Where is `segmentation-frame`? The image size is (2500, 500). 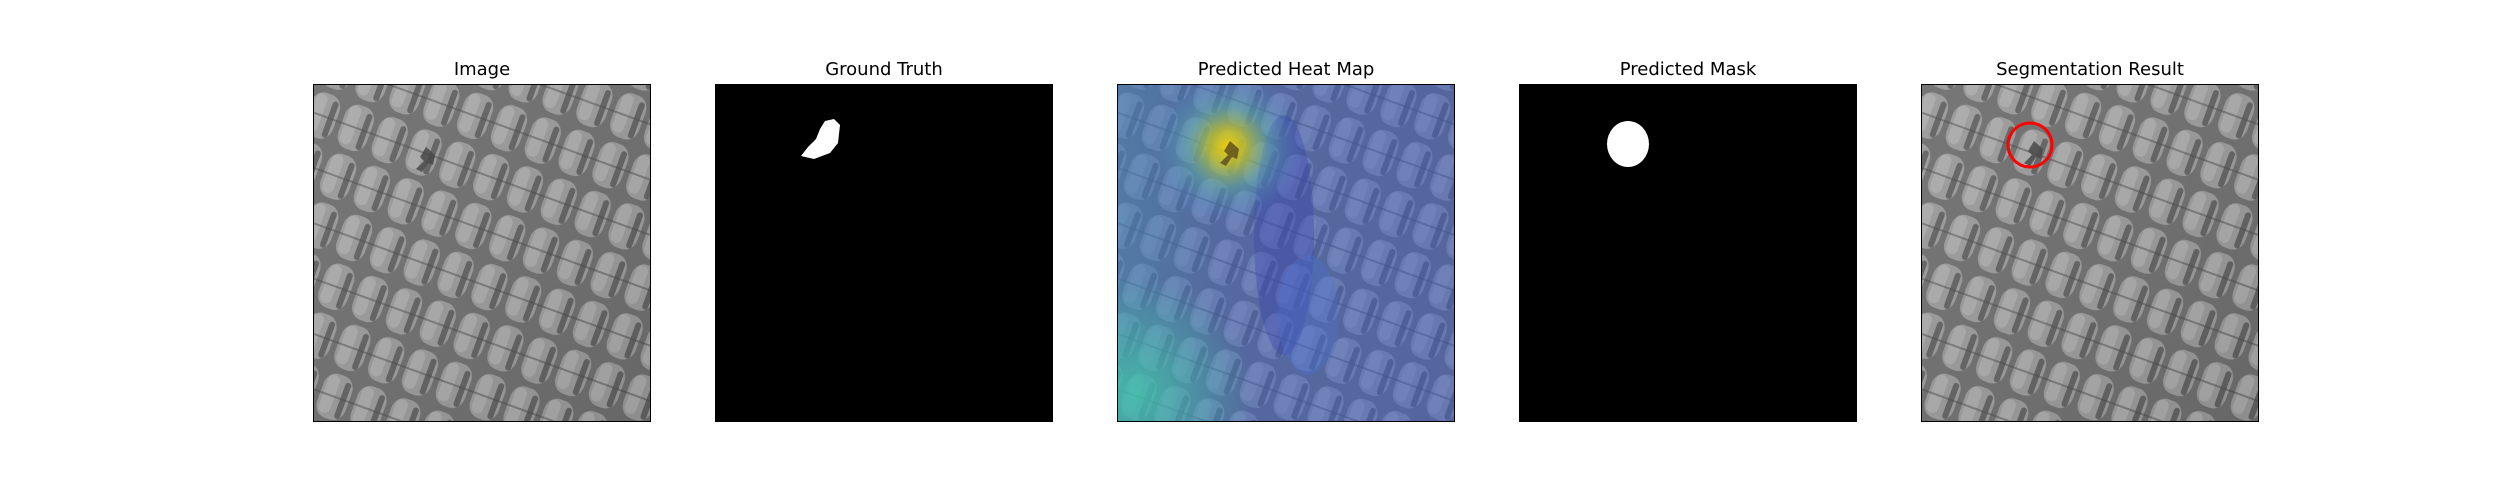 segmentation-frame is located at coordinates (2090, 253).